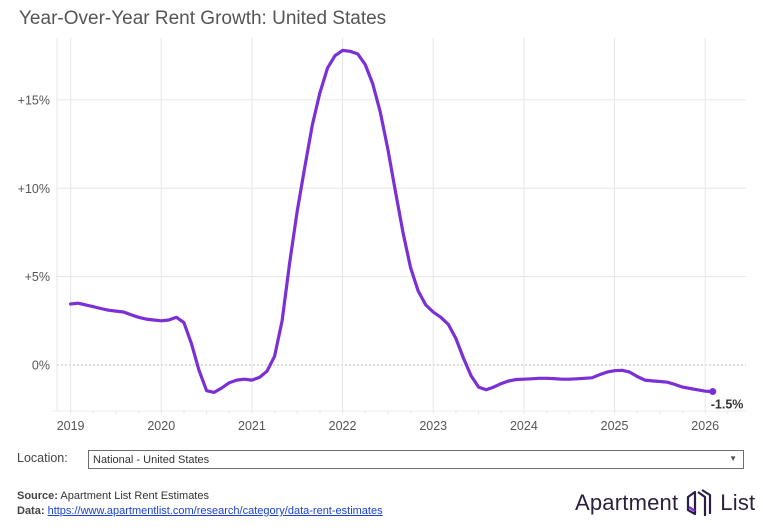  I want to click on source-line: Source: Apartment List Rent Estimates, so click(200, 496).